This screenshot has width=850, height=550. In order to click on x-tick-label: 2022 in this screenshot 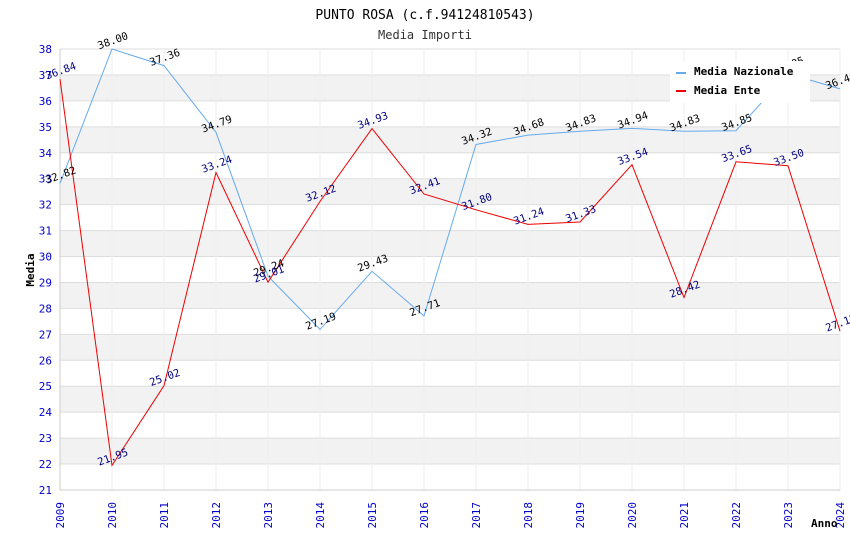, I will do `click(736, 515)`.